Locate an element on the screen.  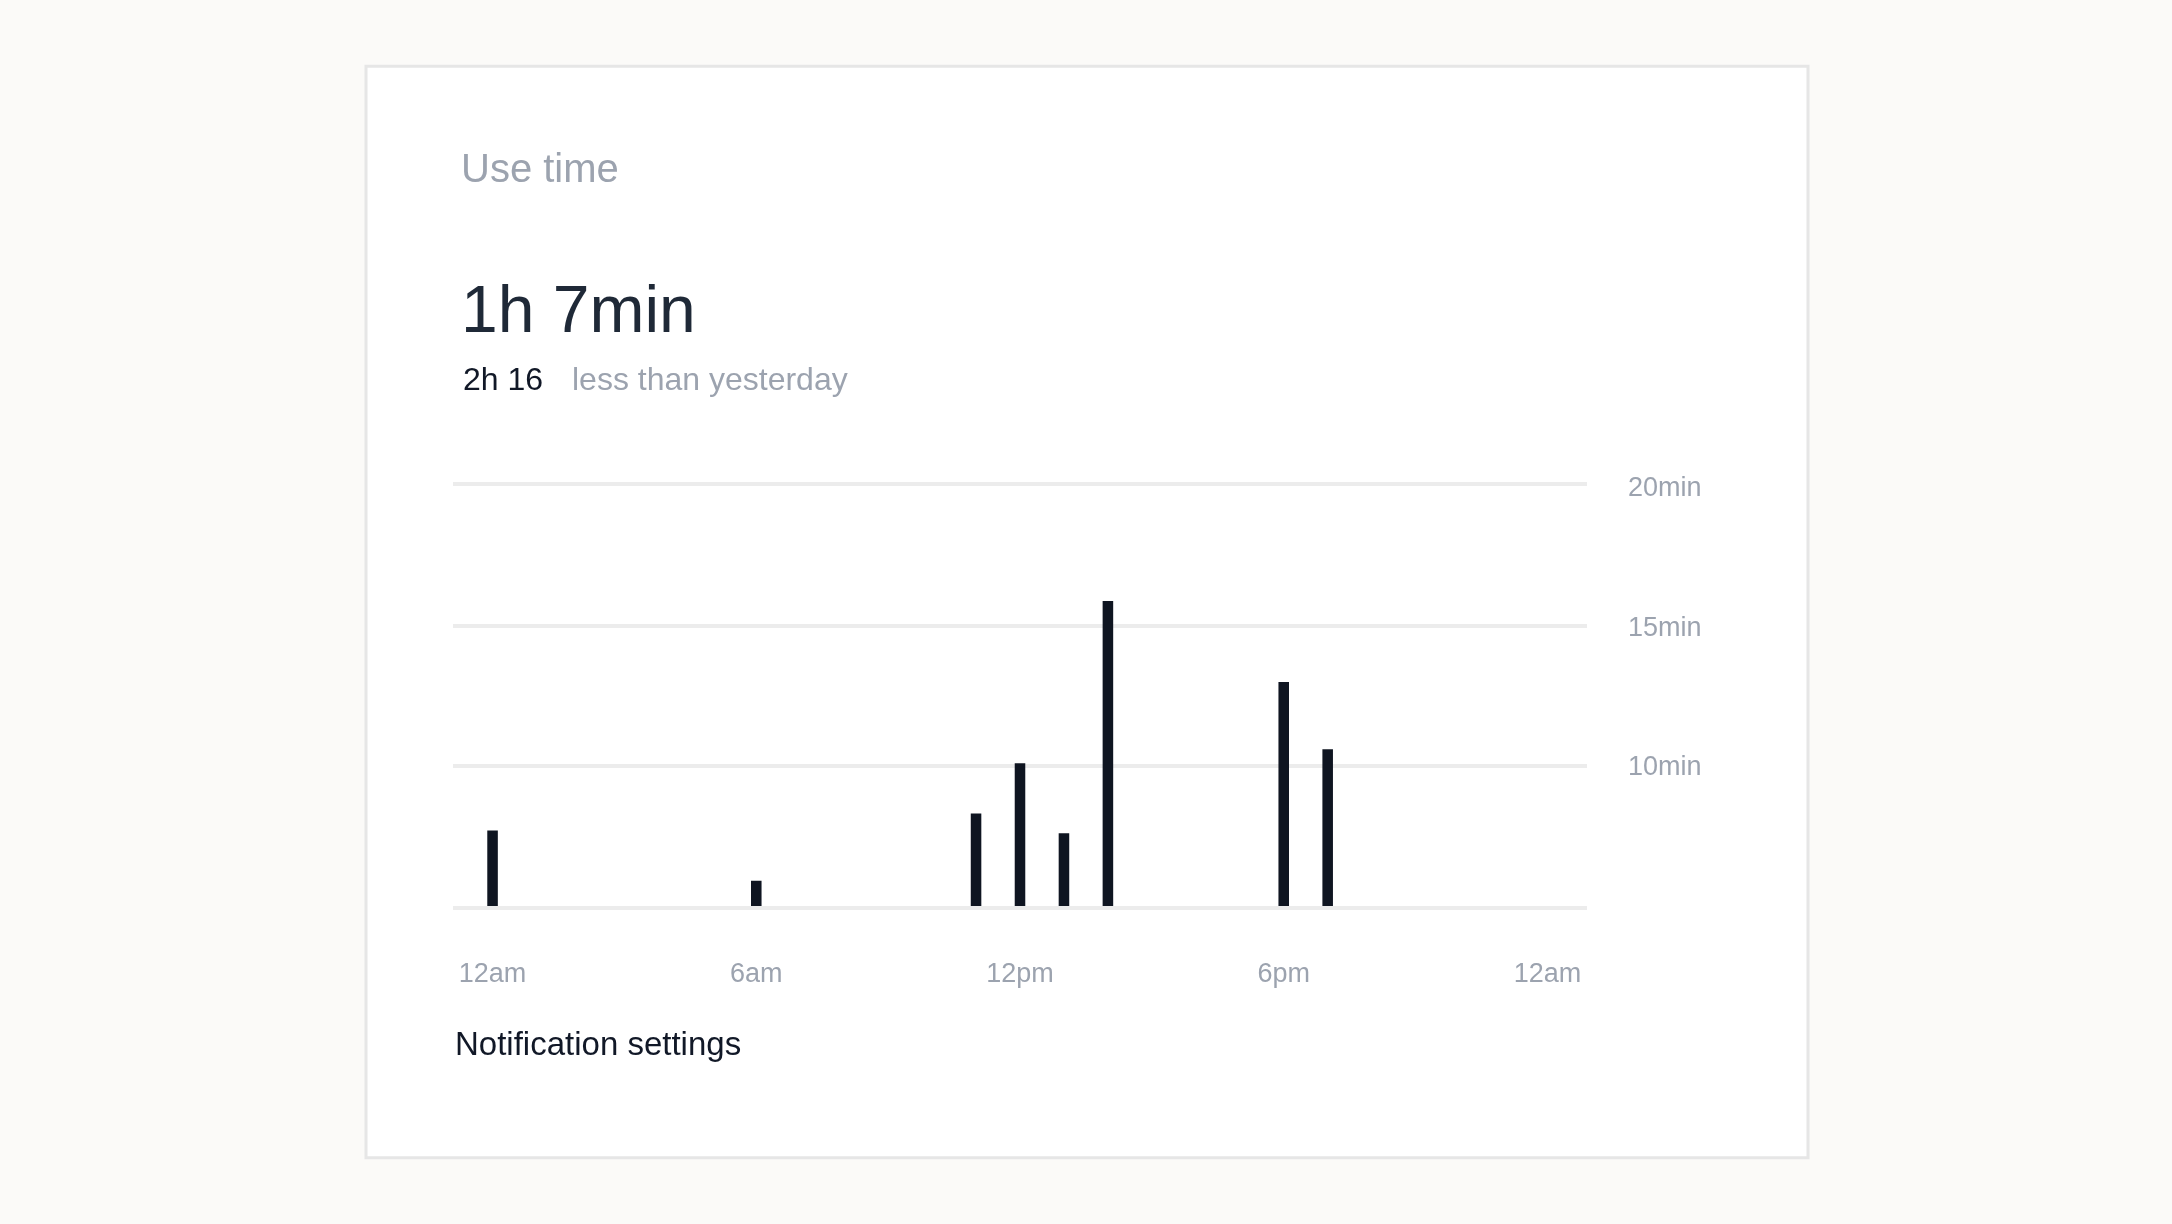
x-tick-label: 6pm is located at coordinates (1283, 973).